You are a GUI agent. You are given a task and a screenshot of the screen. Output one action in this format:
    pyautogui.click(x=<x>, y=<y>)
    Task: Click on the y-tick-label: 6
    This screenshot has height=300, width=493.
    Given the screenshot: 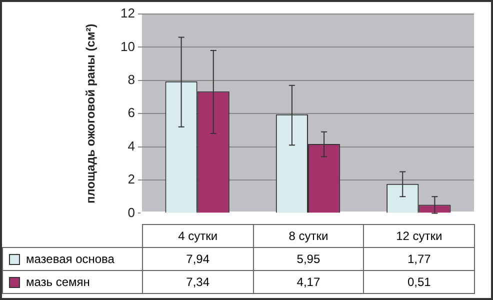 What is the action you would take?
    pyautogui.click(x=131, y=112)
    